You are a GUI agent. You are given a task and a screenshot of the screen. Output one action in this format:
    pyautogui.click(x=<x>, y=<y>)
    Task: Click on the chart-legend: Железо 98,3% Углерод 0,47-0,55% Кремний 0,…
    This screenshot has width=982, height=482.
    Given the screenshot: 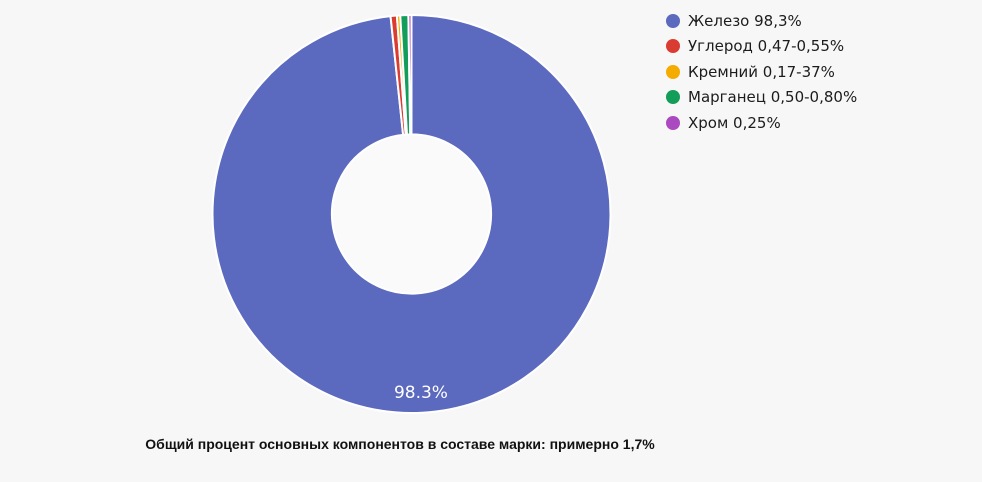 What is the action you would take?
    pyautogui.click(x=761, y=72)
    